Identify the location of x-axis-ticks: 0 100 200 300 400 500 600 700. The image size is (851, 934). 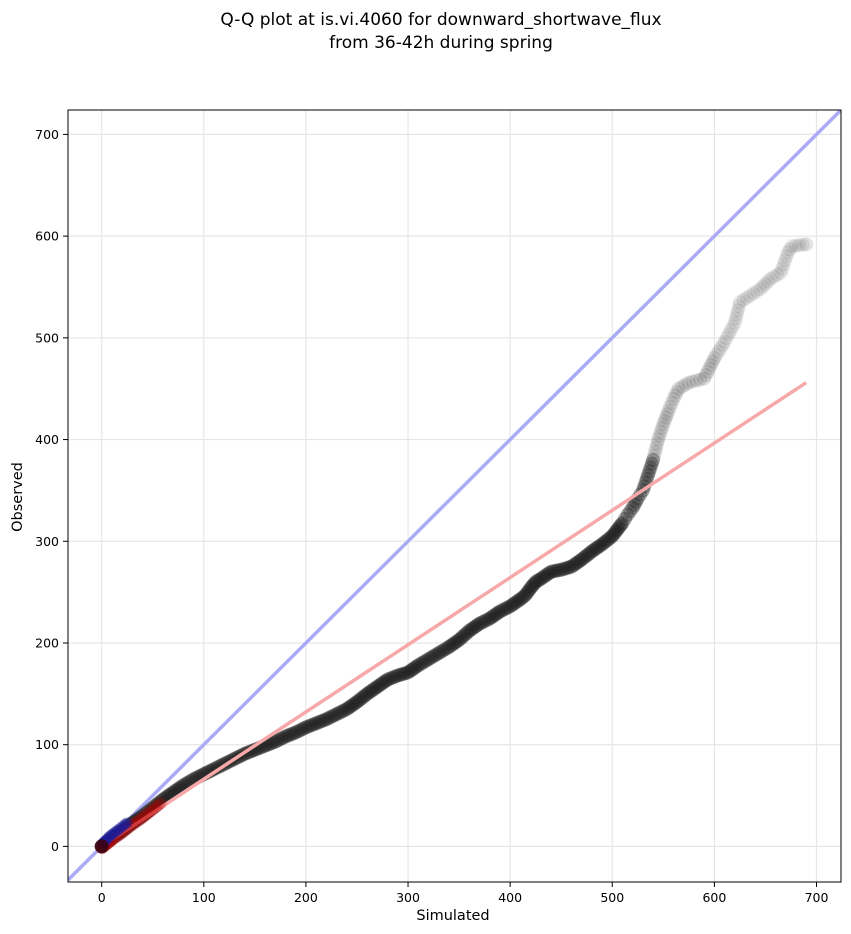
(463, 893).